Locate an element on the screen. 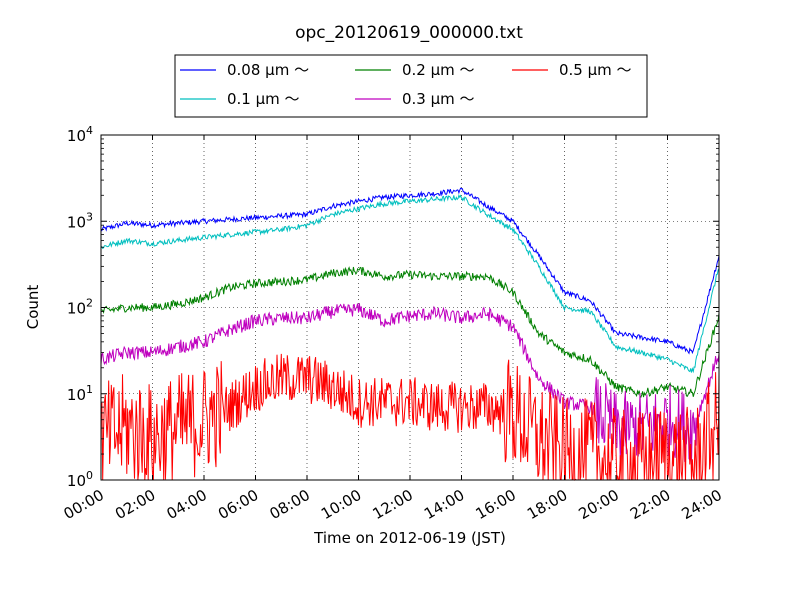  x-tick-label: 12:00 is located at coordinates (393, 504).